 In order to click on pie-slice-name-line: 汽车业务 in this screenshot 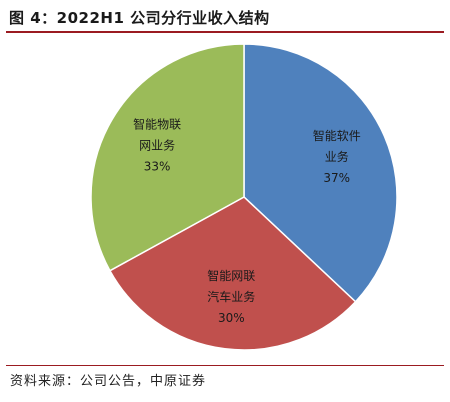, I will do `click(231, 296)`.